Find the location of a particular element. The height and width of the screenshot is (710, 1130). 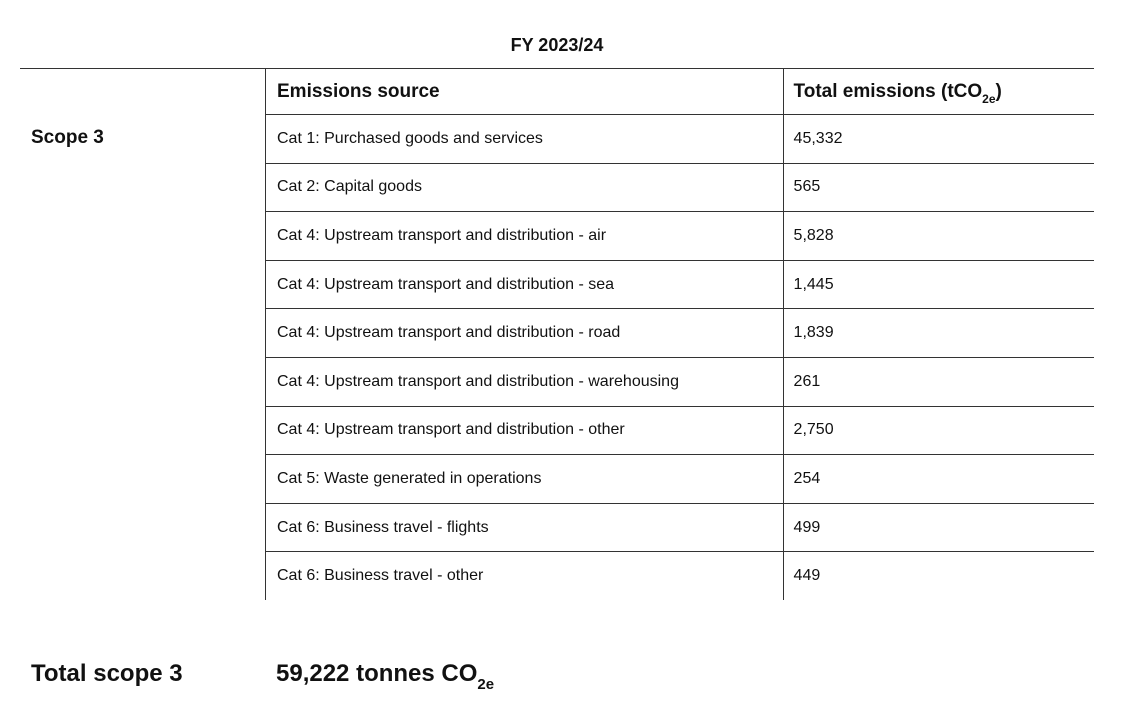

total-scope-label: Total scope 3 is located at coordinates (107, 673).